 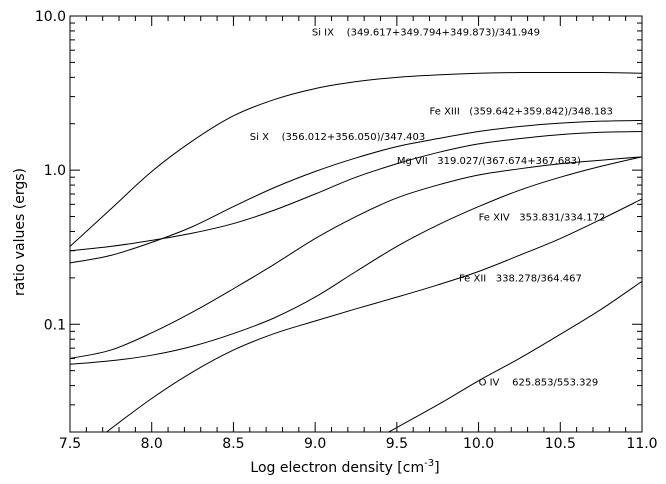 What do you see at coordinates (478, 444) in the screenshot?
I see `x-tick-label: 10.0` at bounding box center [478, 444].